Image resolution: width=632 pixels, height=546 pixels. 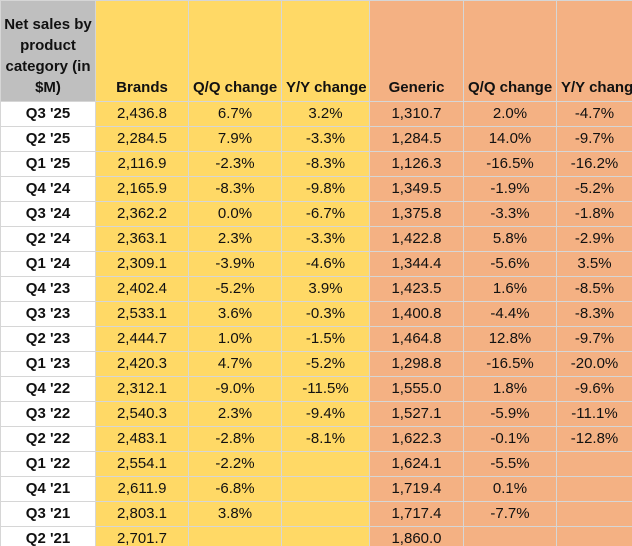 I want to click on generic-value-cell: 1,284.5, so click(x=416, y=139).